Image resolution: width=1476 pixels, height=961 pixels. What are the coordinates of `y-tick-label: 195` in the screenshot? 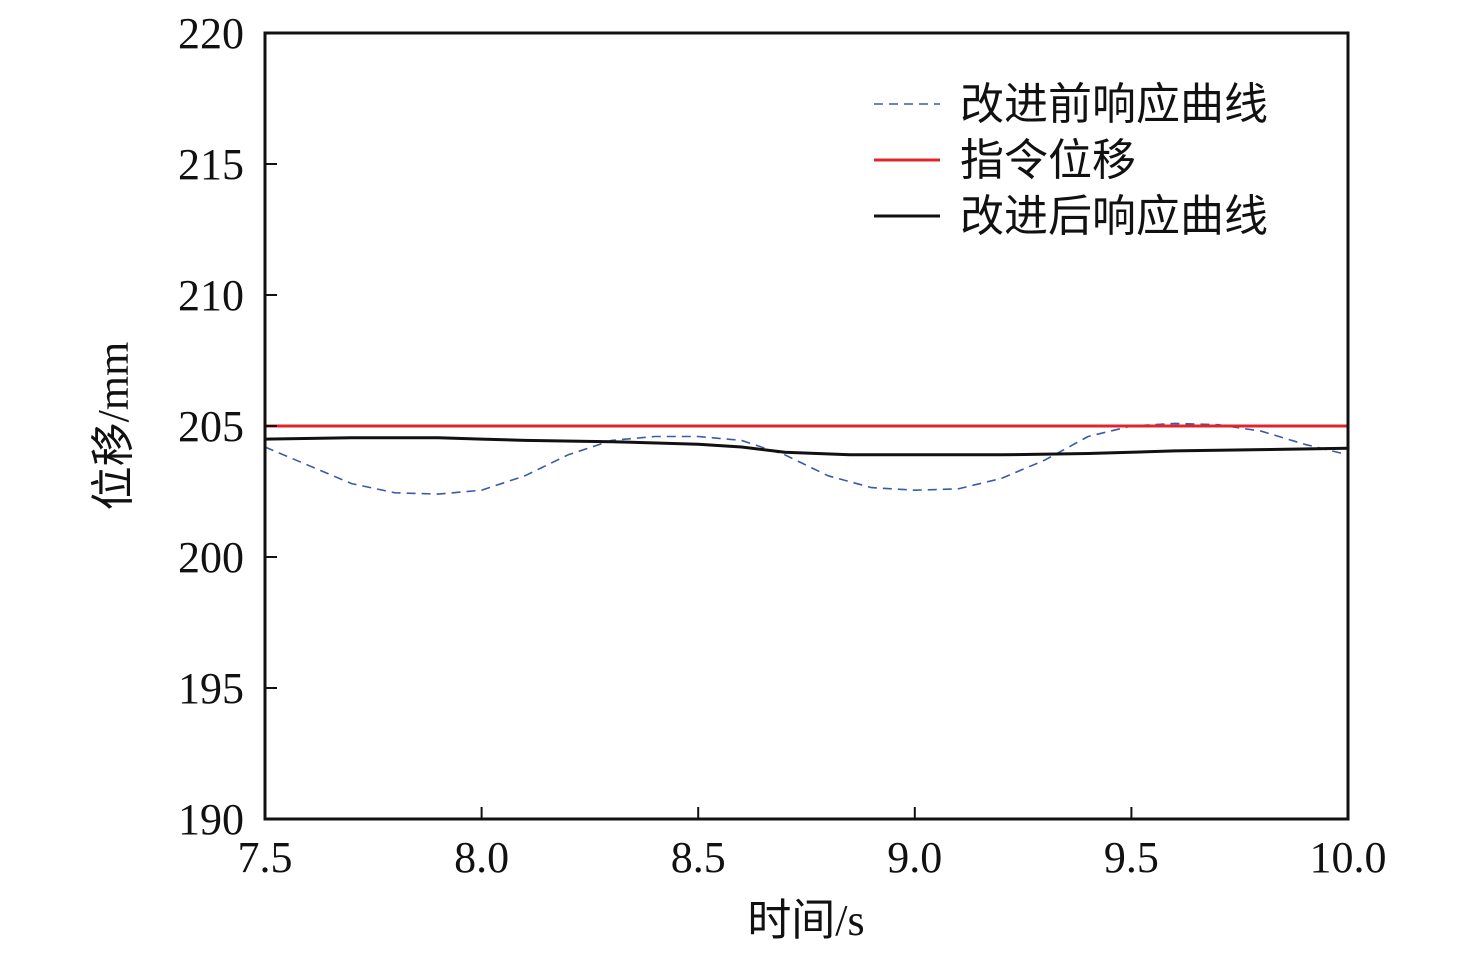 It's located at (211, 688).